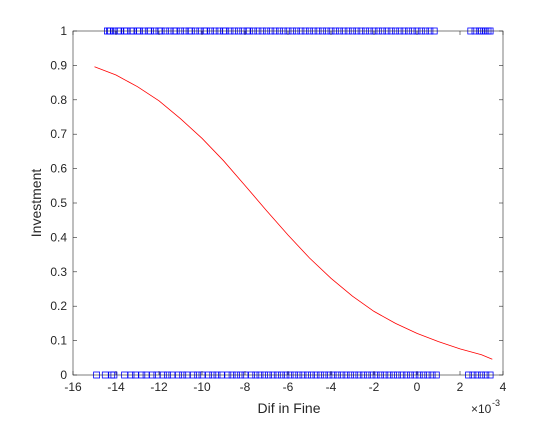 This screenshot has width=560, height=425. What do you see at coordinates (58, 169) in the screenshot?
I see `y-tick-label: 0.6` at bounding box center [58, 169].